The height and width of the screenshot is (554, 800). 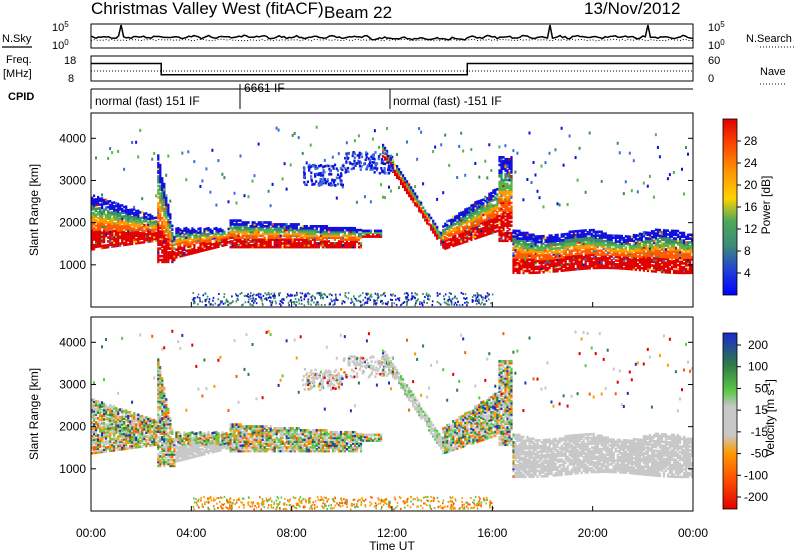 I want to click on power-cbar-tick-label-1: 8, so click(x=747, y=251).